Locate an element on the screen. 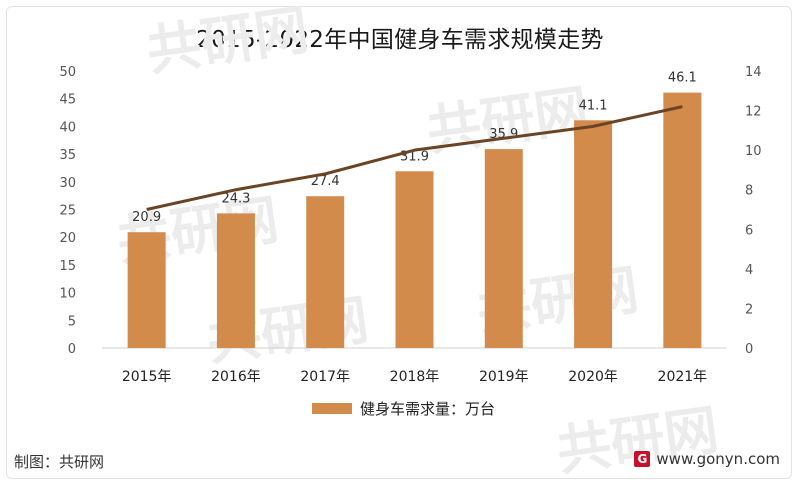 This screenshot has width=800, height=487. y-tick-label: 25 is located at coordinates (67, 211).